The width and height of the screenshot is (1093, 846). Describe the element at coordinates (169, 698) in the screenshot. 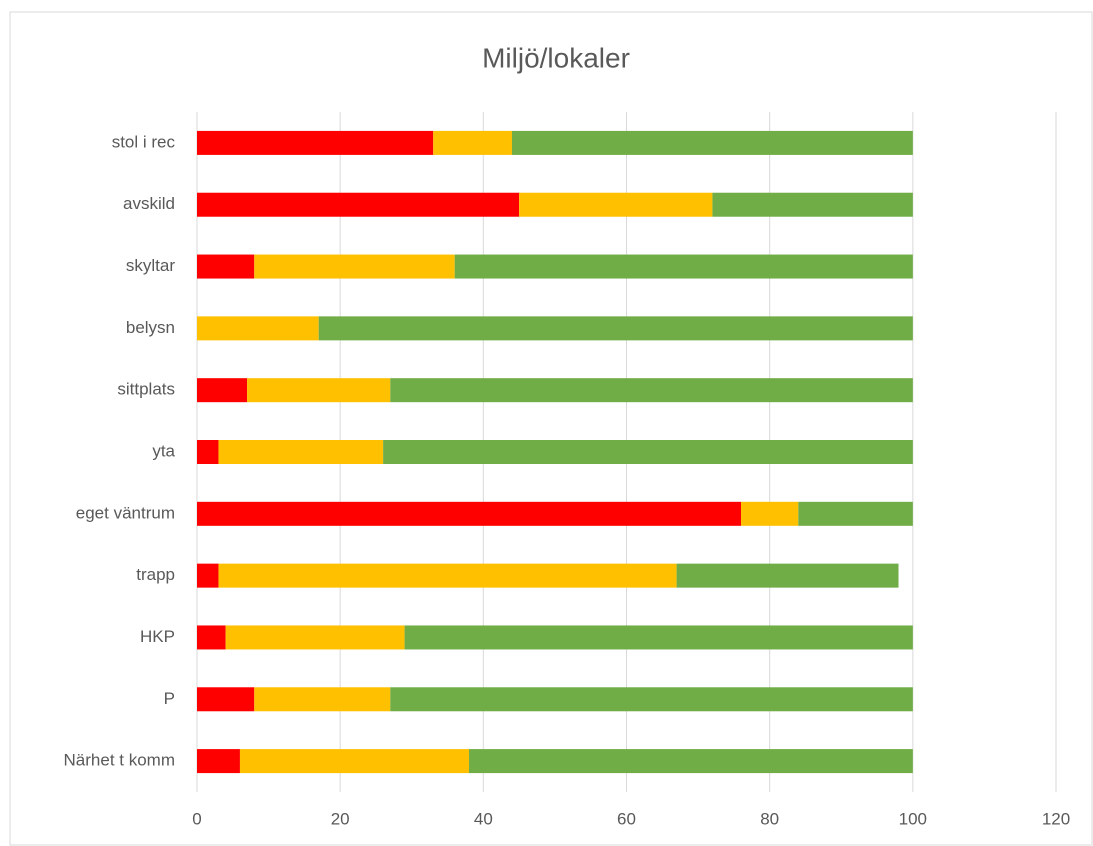

I see `y-tick-label: P` at that location.